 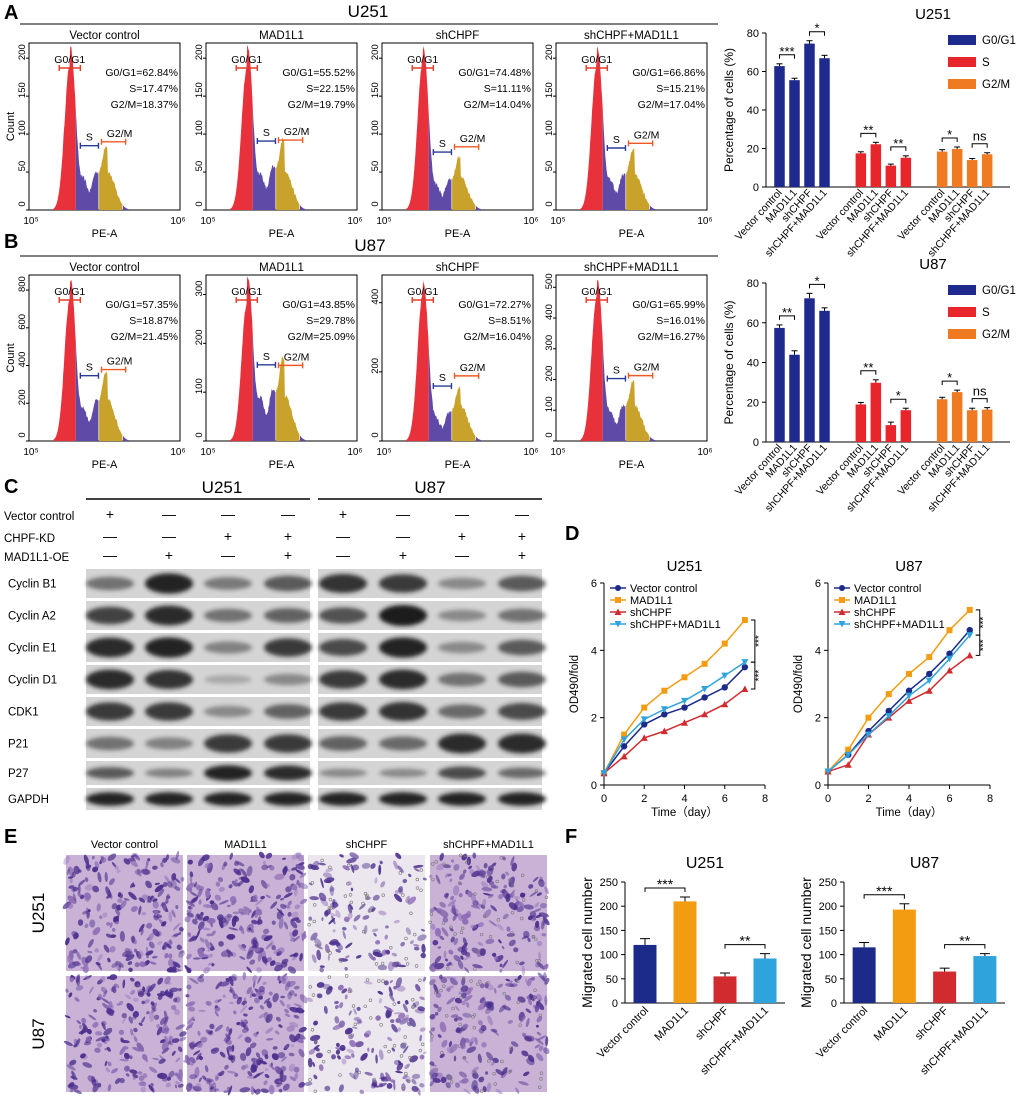 I want to click on protein-label: CDK1, so click(x=23, y=713).